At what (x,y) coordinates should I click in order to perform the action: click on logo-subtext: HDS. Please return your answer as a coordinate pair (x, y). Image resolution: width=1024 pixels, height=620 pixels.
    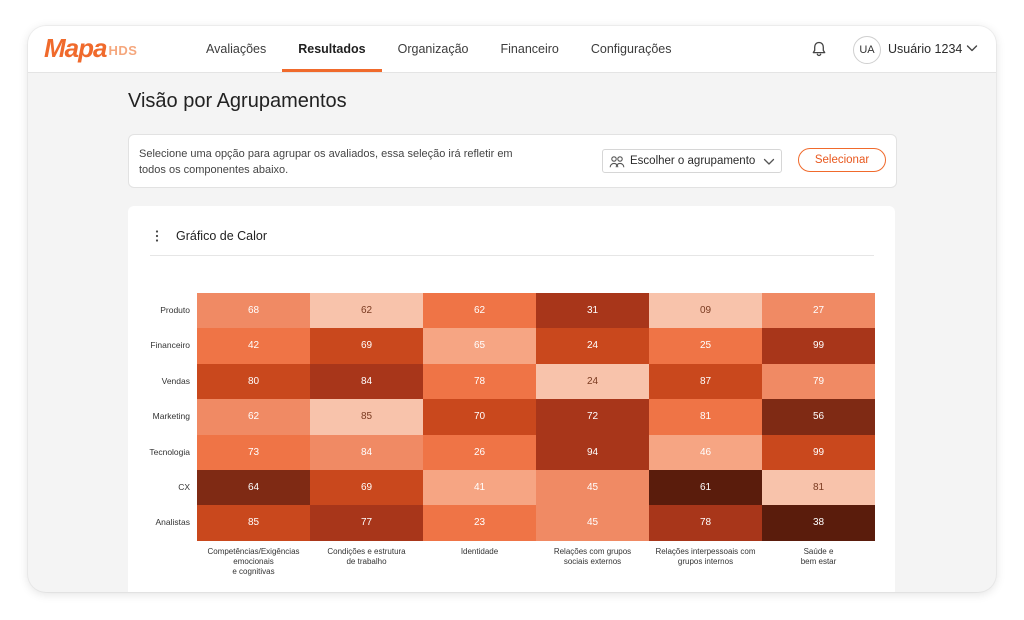
    Looking at the image, I should click on (123, 50).